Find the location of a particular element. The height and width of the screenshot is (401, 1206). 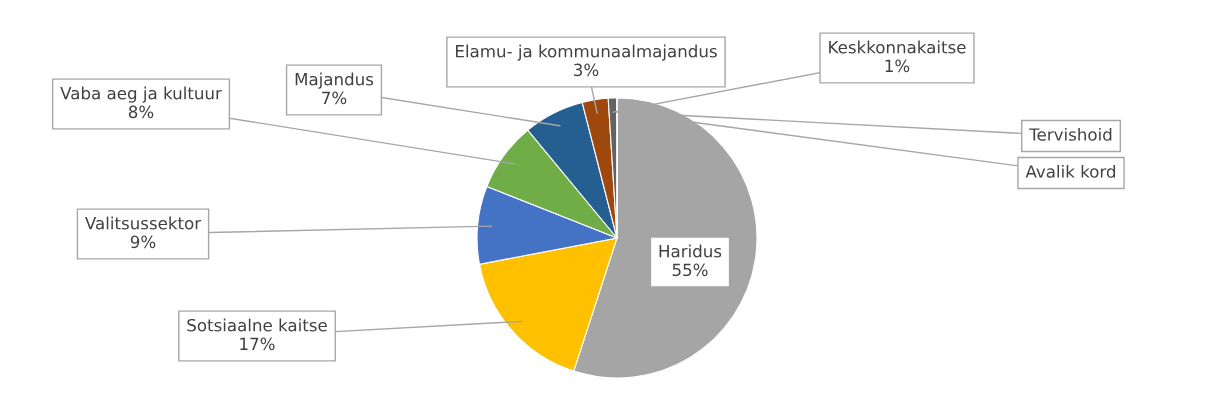

data-label: 9% is located at coordinates (143, 242).